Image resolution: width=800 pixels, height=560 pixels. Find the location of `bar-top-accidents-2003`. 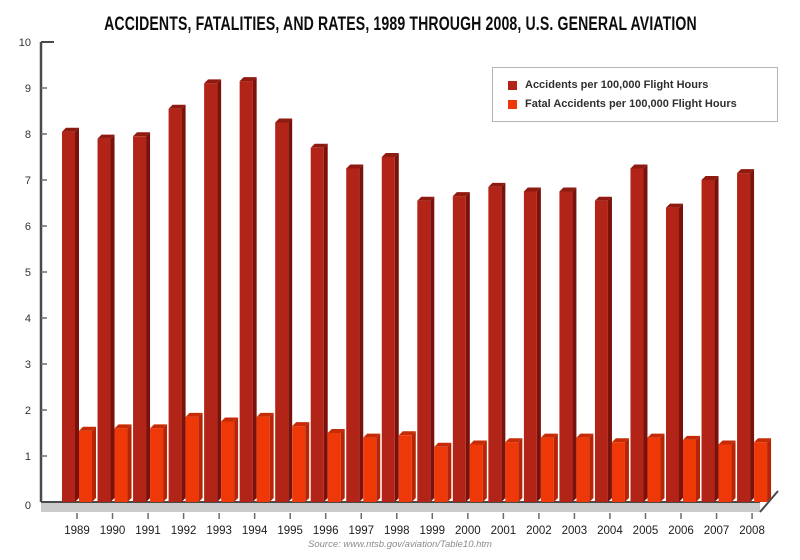

bar-top-accidents-2003 is located at coordinates (568, 189).